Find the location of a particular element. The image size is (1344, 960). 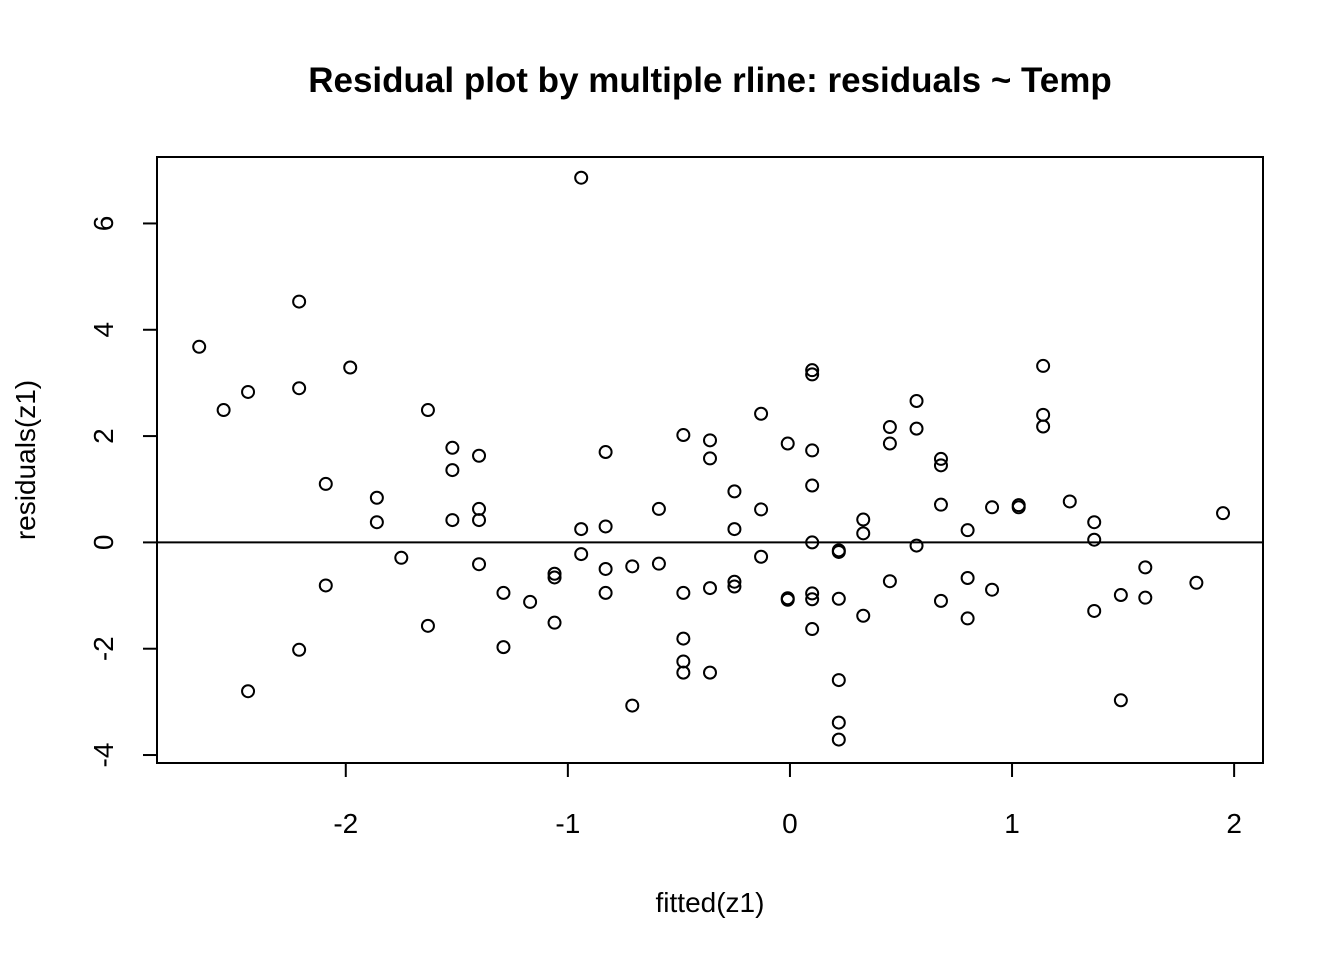

x-tick-label: -1 is located at coordinates (567, 823).